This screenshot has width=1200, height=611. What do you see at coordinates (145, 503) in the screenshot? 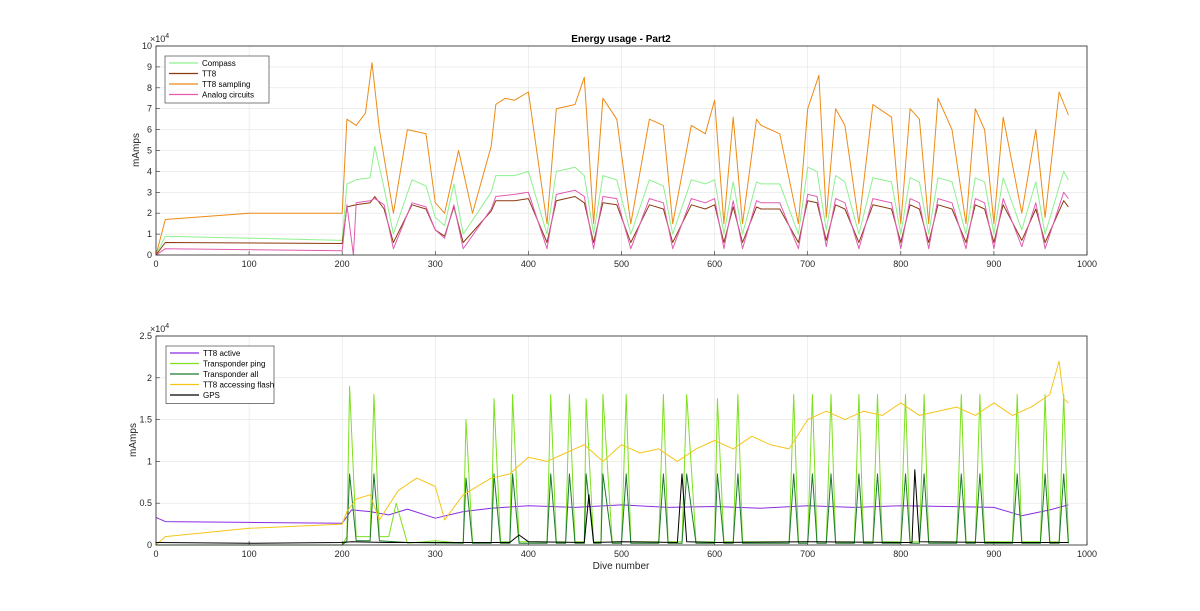
I see `y-tick-label: 0.5` at bounding box center [145, 503].